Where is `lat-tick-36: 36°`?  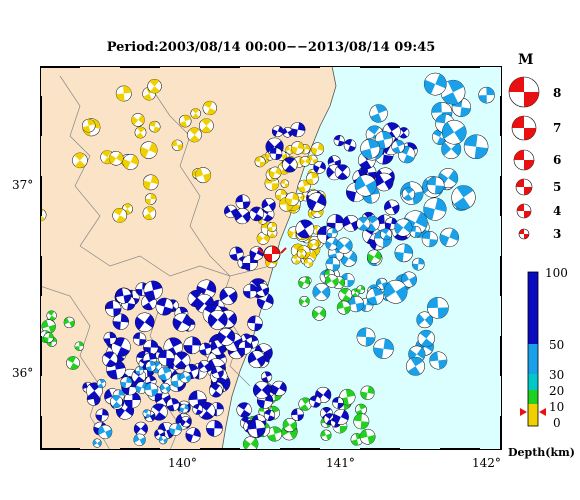 lat-tick-36: 36° is located at coordinates (23, 373).